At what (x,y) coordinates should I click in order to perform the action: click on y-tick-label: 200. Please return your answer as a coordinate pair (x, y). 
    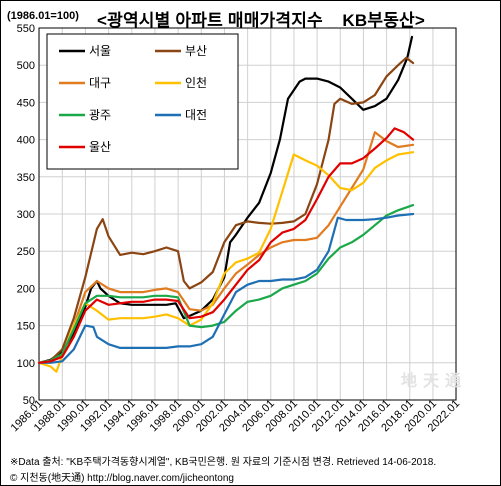
    Looking at the image, I should click on (26, 289).